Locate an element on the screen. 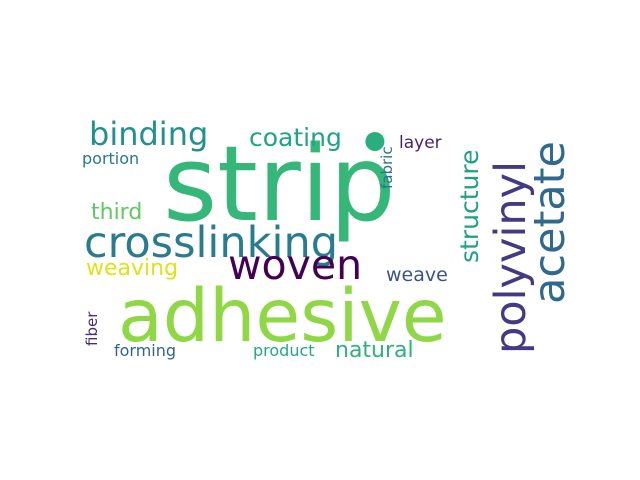 The image size is (640, 480). word-coating: coating is located at coordinates (295, 137).